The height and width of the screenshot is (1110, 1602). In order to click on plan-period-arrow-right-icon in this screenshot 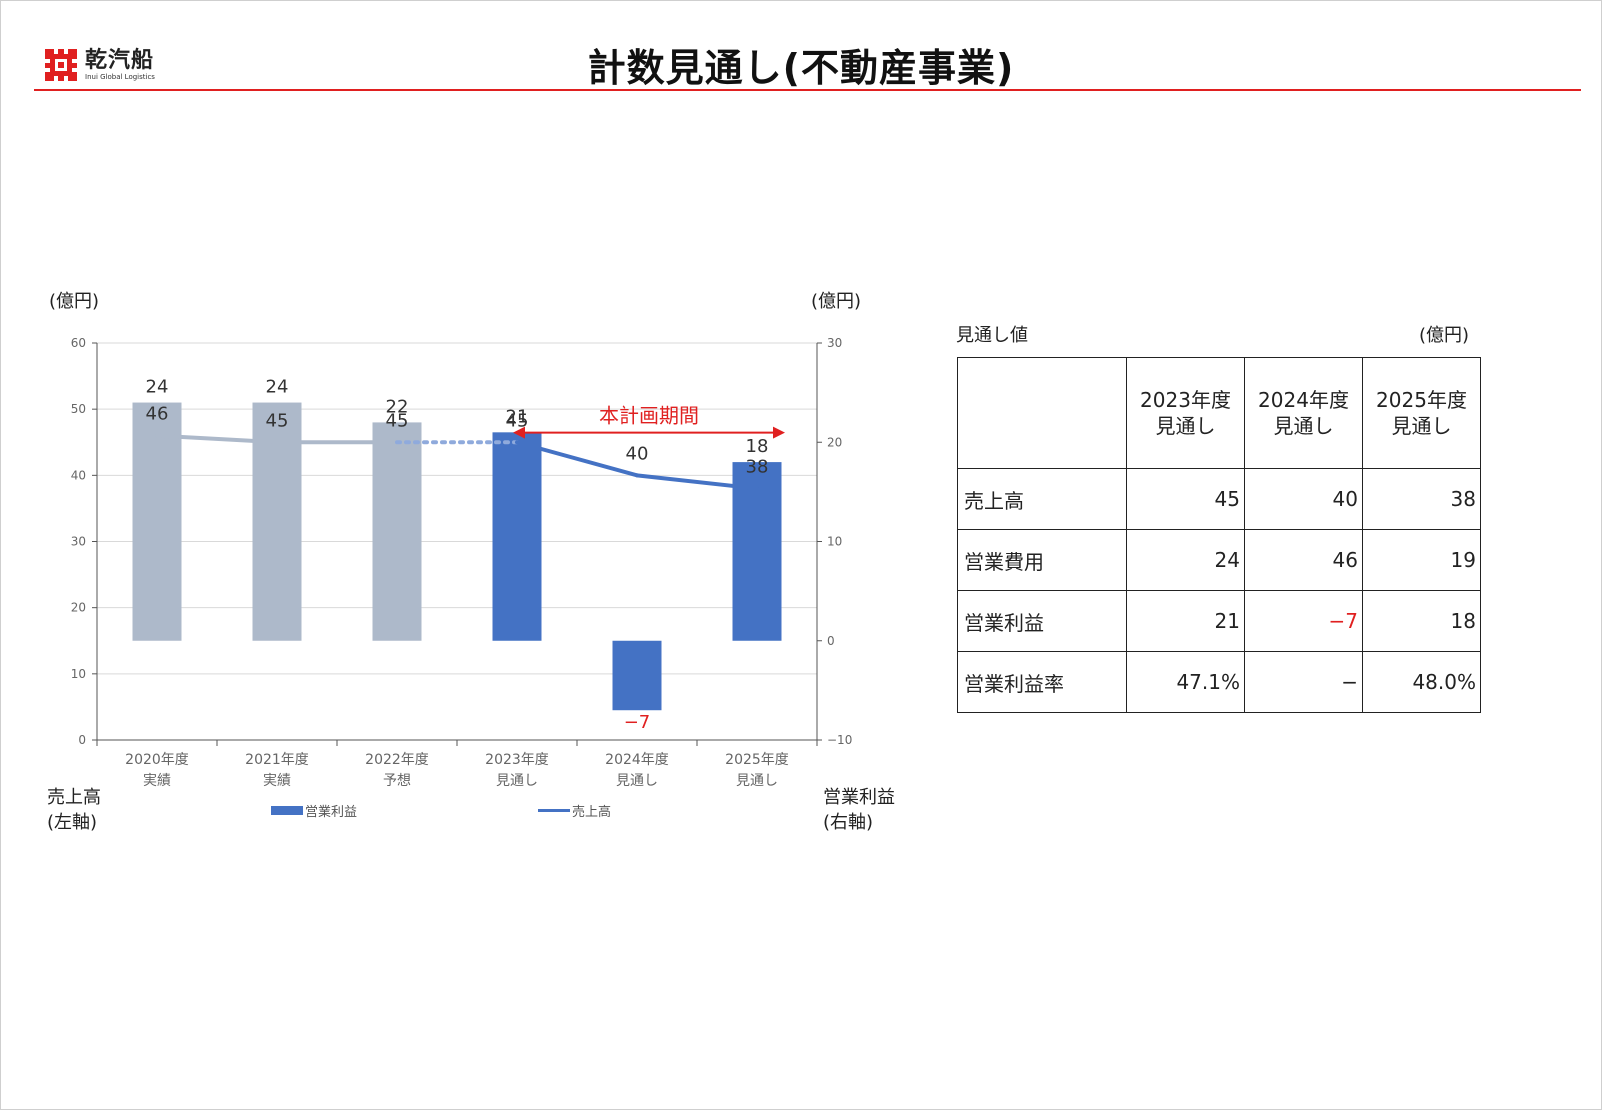, I will do `click(779, 432)`.